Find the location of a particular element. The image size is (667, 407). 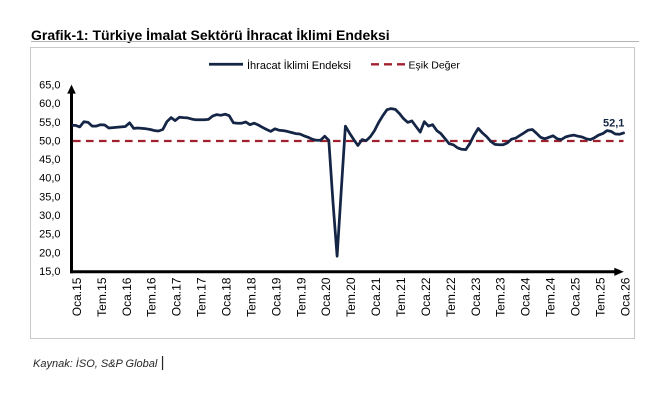

svg-text: 30,0 is located at coordinates (49, 216).